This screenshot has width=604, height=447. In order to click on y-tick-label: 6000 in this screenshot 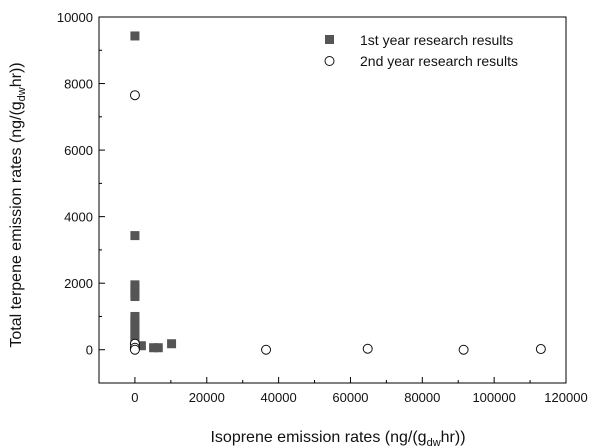, I will do `click(78, 150)`.